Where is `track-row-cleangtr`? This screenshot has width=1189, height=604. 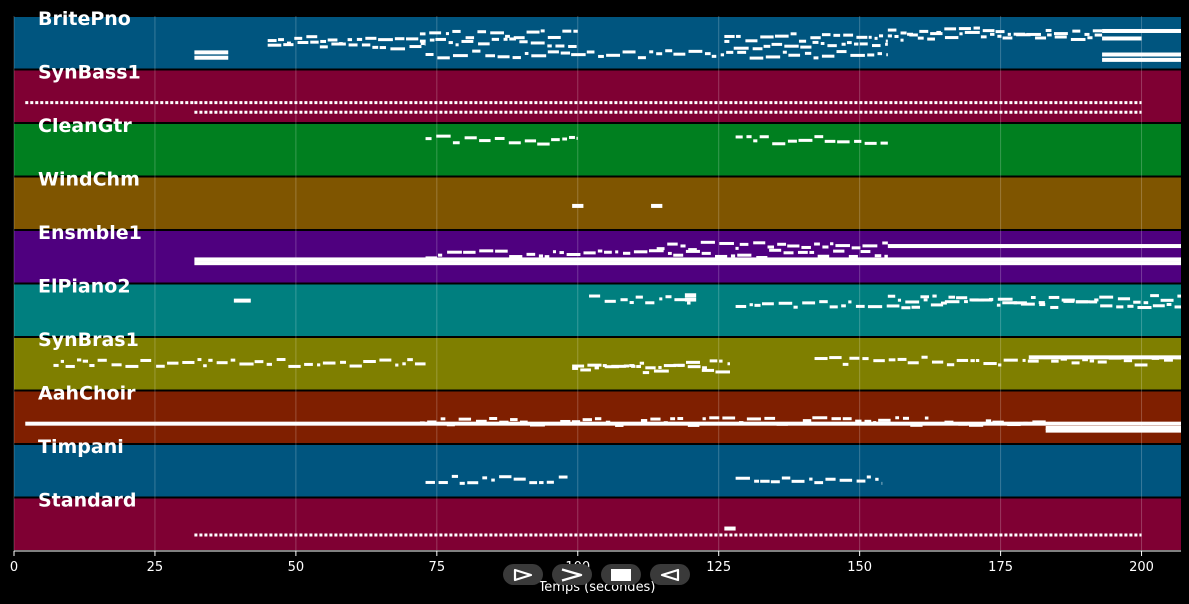 track-row-cleangtr is located at coordinates (597, 150).